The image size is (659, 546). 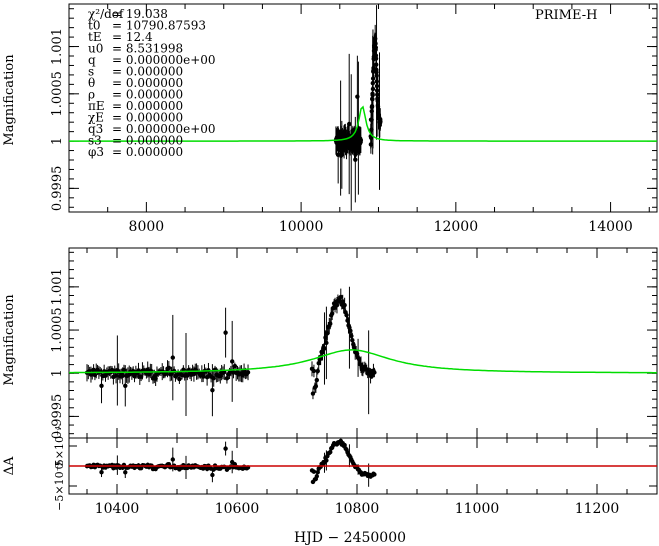 What do you see at coordinates (57, 330) in the screenshot?
I see `middle-ytick-label: 1.0005` at bounding box center [57, 330].